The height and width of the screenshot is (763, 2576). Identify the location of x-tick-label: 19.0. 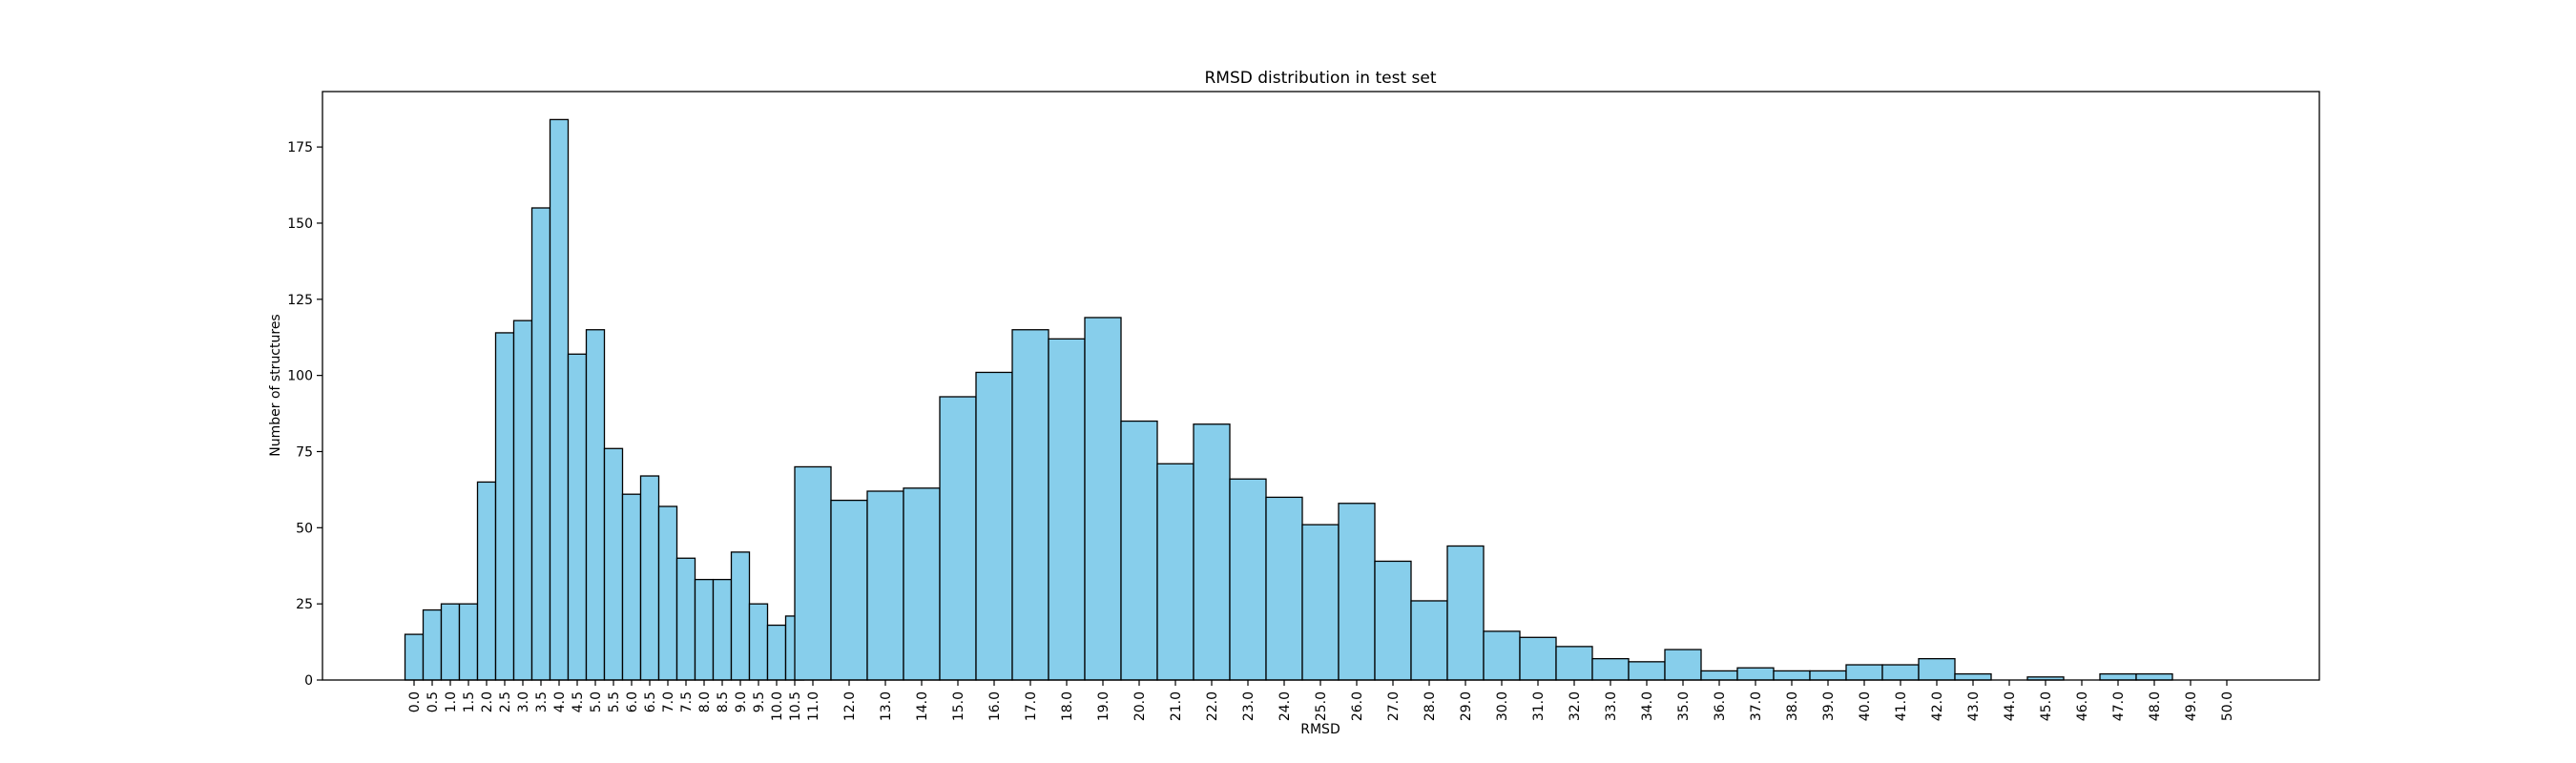
(1103, 706).